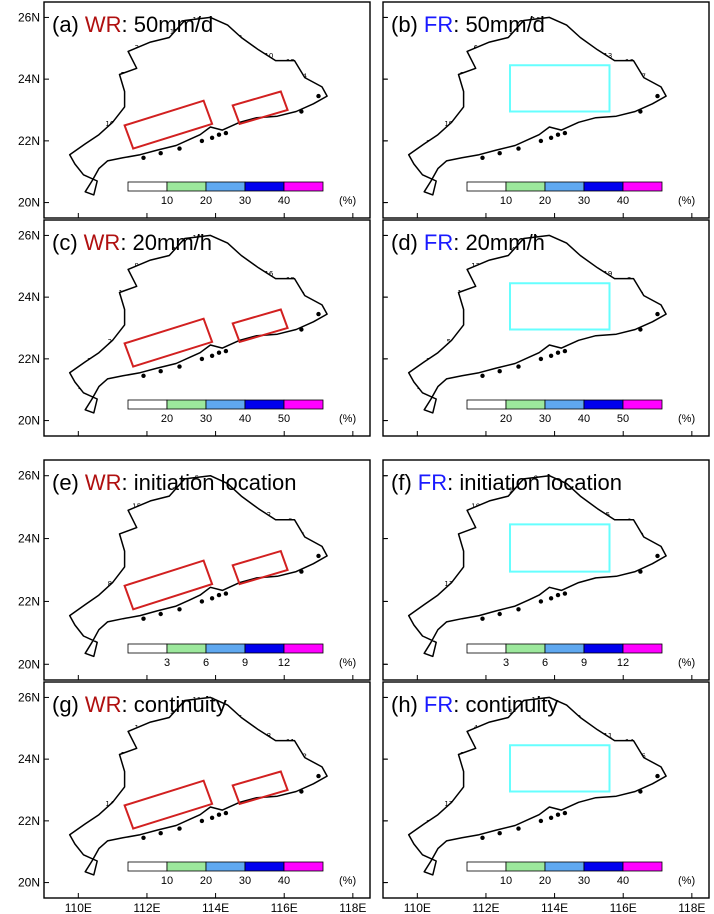 The height and width of the screenshot is (914, 714). I want to click on panel-title: (g) WR: continuity, so click(139, 704).